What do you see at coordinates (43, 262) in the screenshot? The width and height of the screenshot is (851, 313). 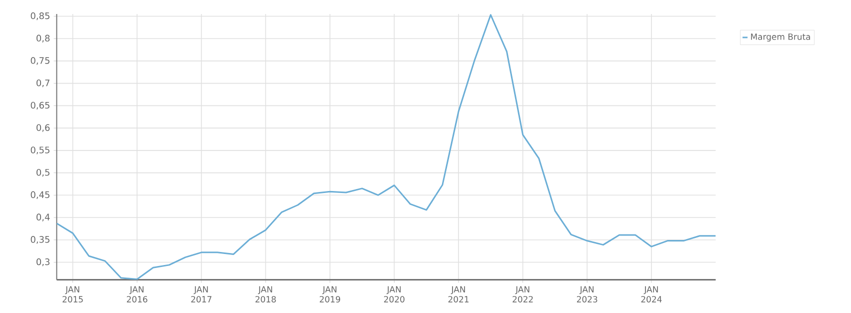 I see `y-tick-label: 0,3` at bounding box center [43, 262].